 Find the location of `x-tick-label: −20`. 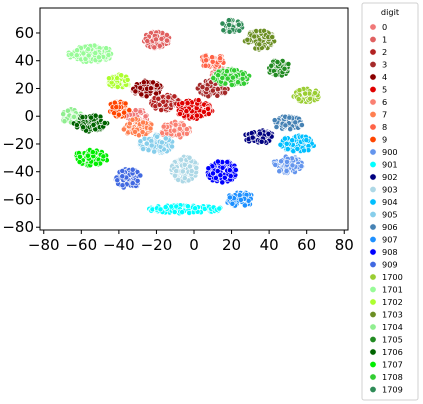

x-tick-label: −20 is located at coordinates (157, 245).